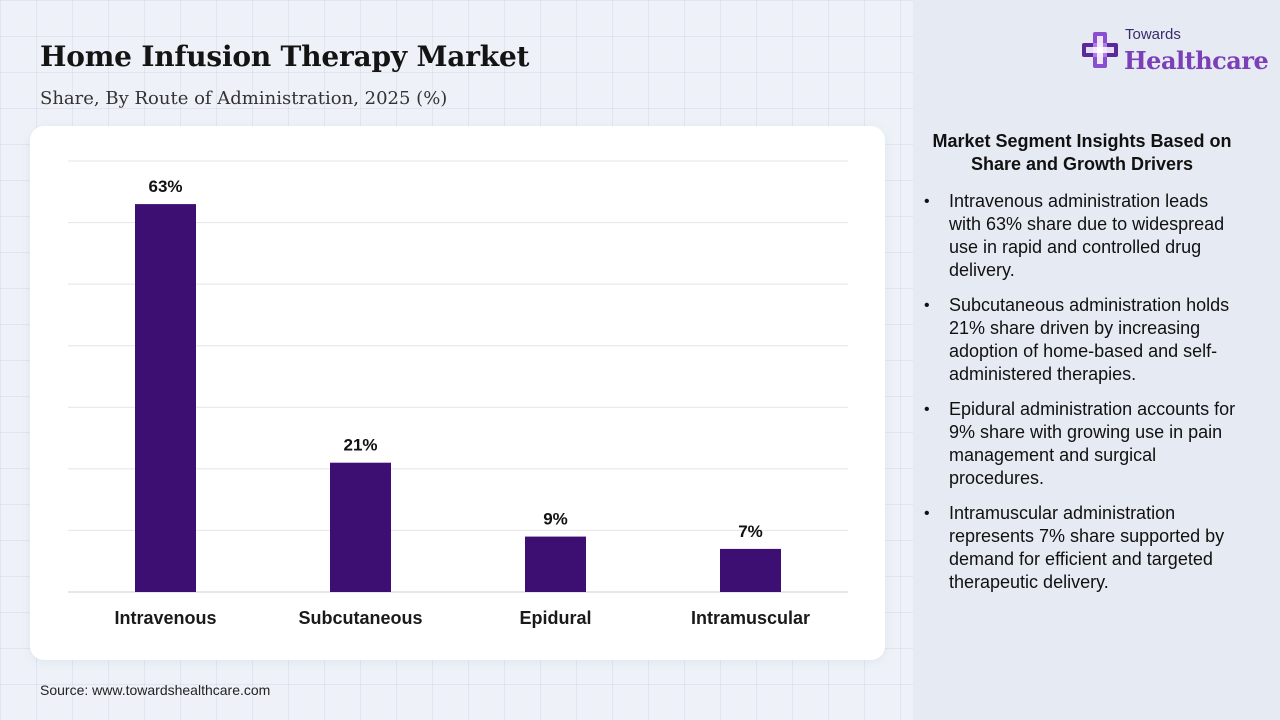 Image resolution: width=1280 pixels, height=720 pixels. Describe the element at coordinates (1196, 60) in the screenshot. I see `logo-main-text: Healthcare` at that location.